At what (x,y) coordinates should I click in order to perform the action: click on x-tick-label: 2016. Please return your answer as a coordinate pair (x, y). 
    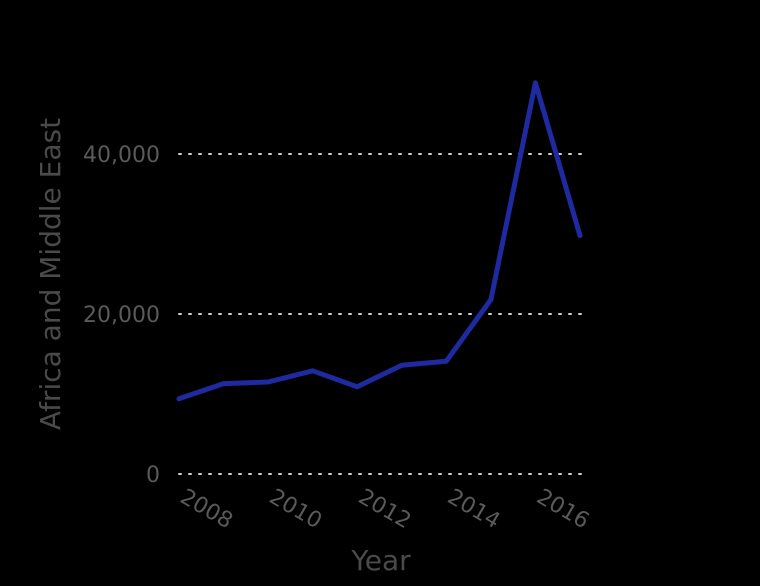
    Looking at the image, I should click on (562, 510).